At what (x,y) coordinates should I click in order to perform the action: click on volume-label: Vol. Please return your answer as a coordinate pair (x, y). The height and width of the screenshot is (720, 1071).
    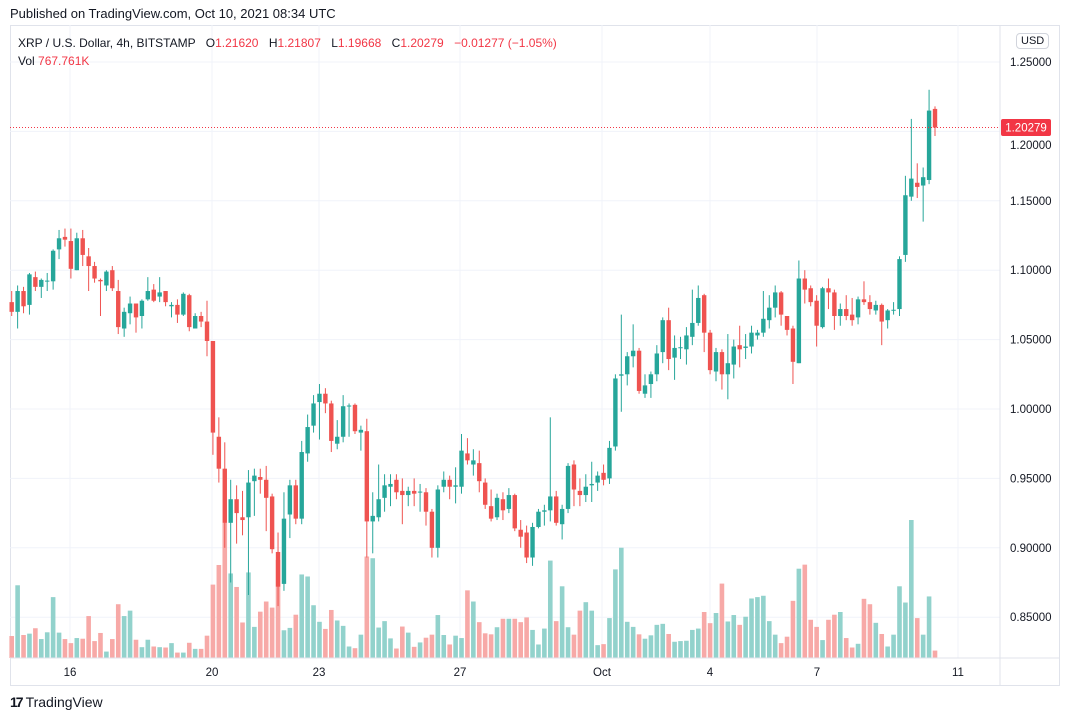
    Looking at the image, I should click on (26, 61).